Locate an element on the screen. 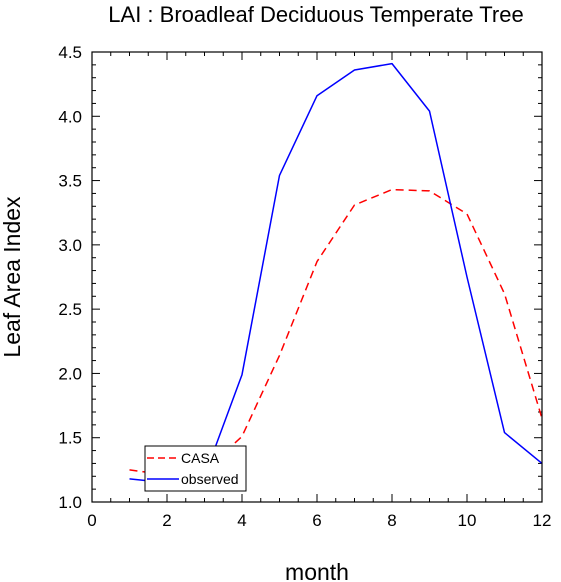  x-tick-label: 0 is located at coordinates (91, 520).